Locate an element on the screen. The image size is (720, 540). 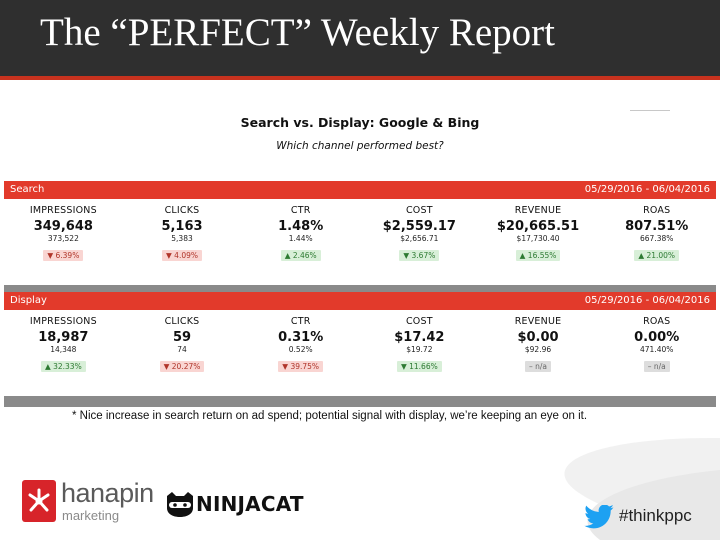
decorative-line is located at coordinates (650, 110).